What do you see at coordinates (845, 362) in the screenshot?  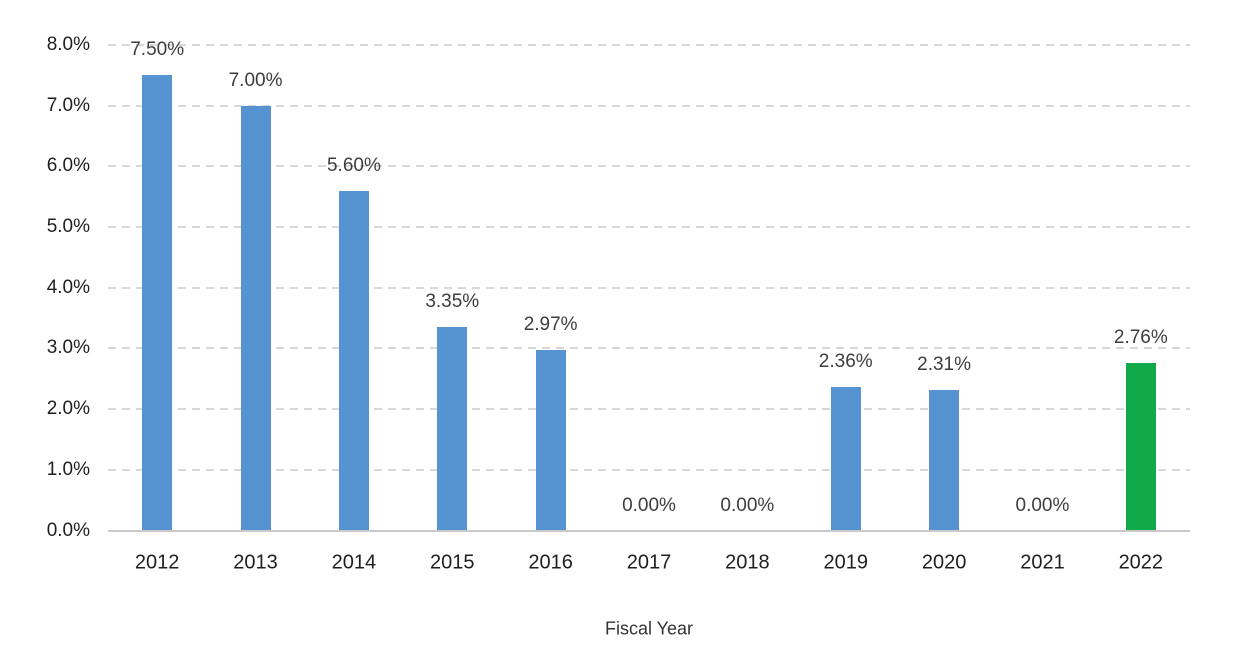 I see `data-label-2019: 2.36%` at bounding box center [845, 362].